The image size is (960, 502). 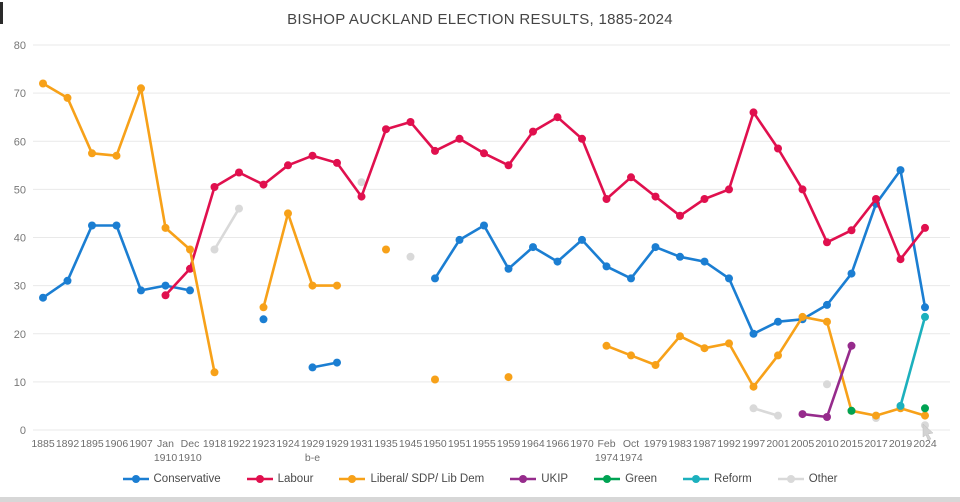 I want to click on legend-item-liberal-sdp-lib-dem: Liberal/ SDP/ Lib Dem, so click(x=411, y=479).